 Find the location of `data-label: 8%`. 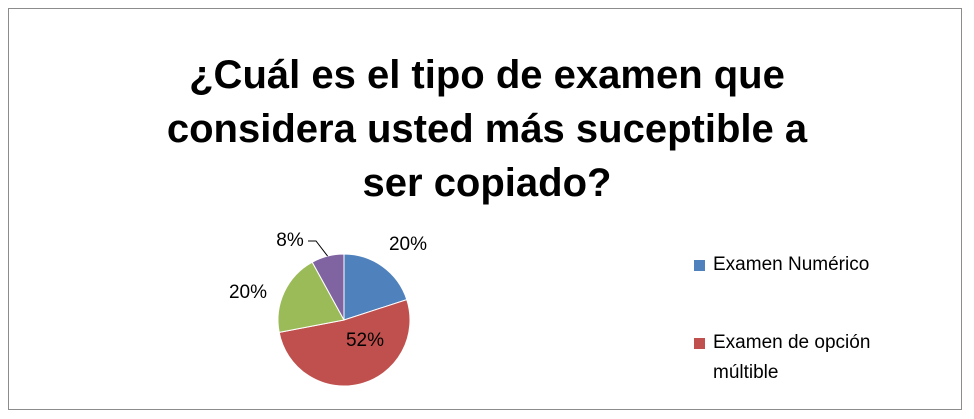

data-label: 8% is located at coordinates (290, 240).